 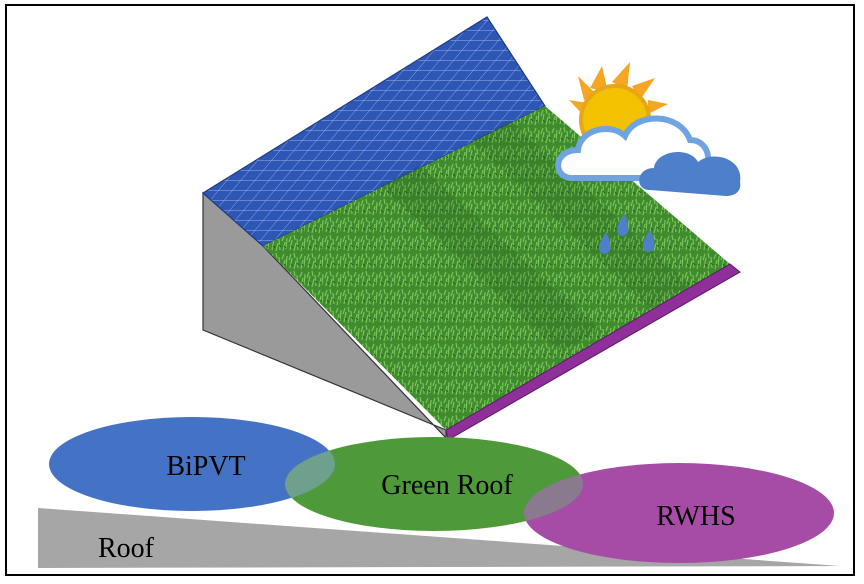 I want to click on gutter-strip, so click(x=593, y=352).